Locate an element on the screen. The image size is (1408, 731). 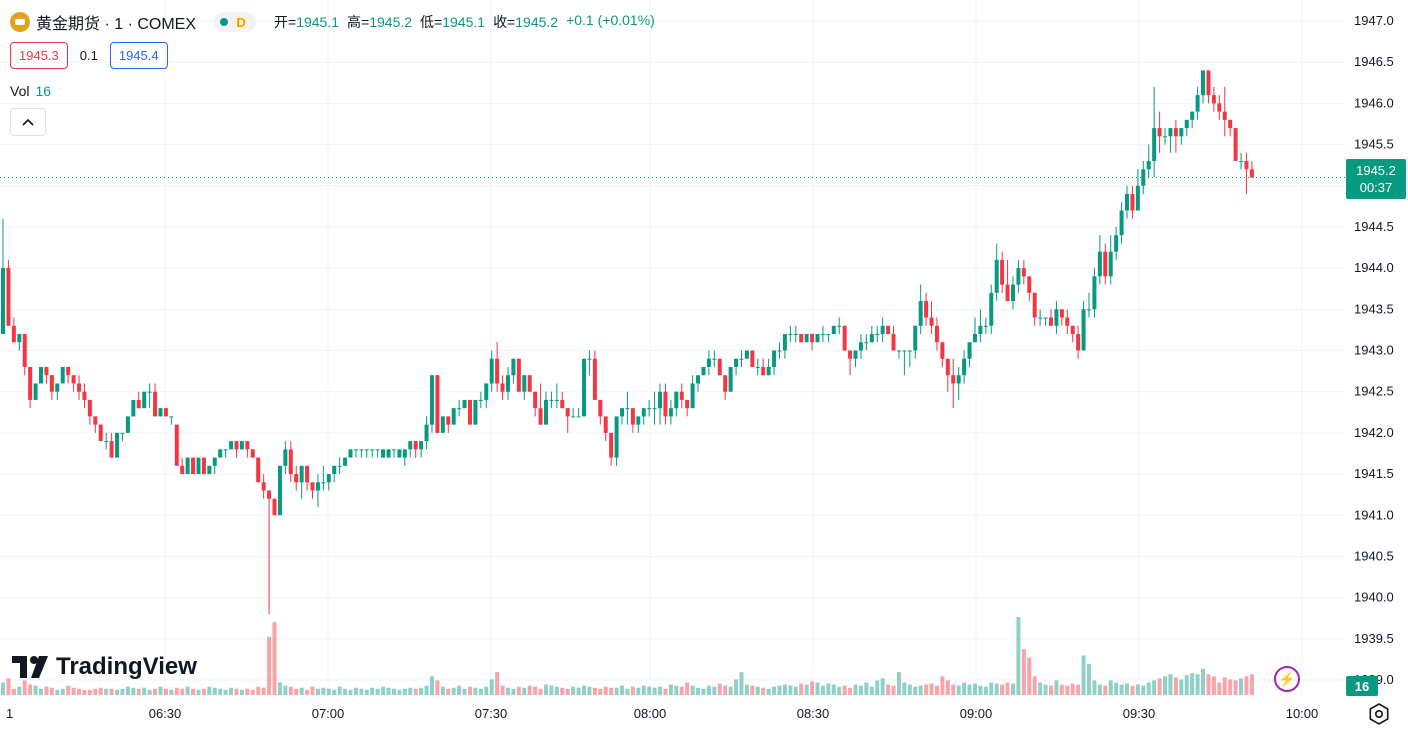
lightning-icon: ⚡ is located at coordinates (1287, 679).